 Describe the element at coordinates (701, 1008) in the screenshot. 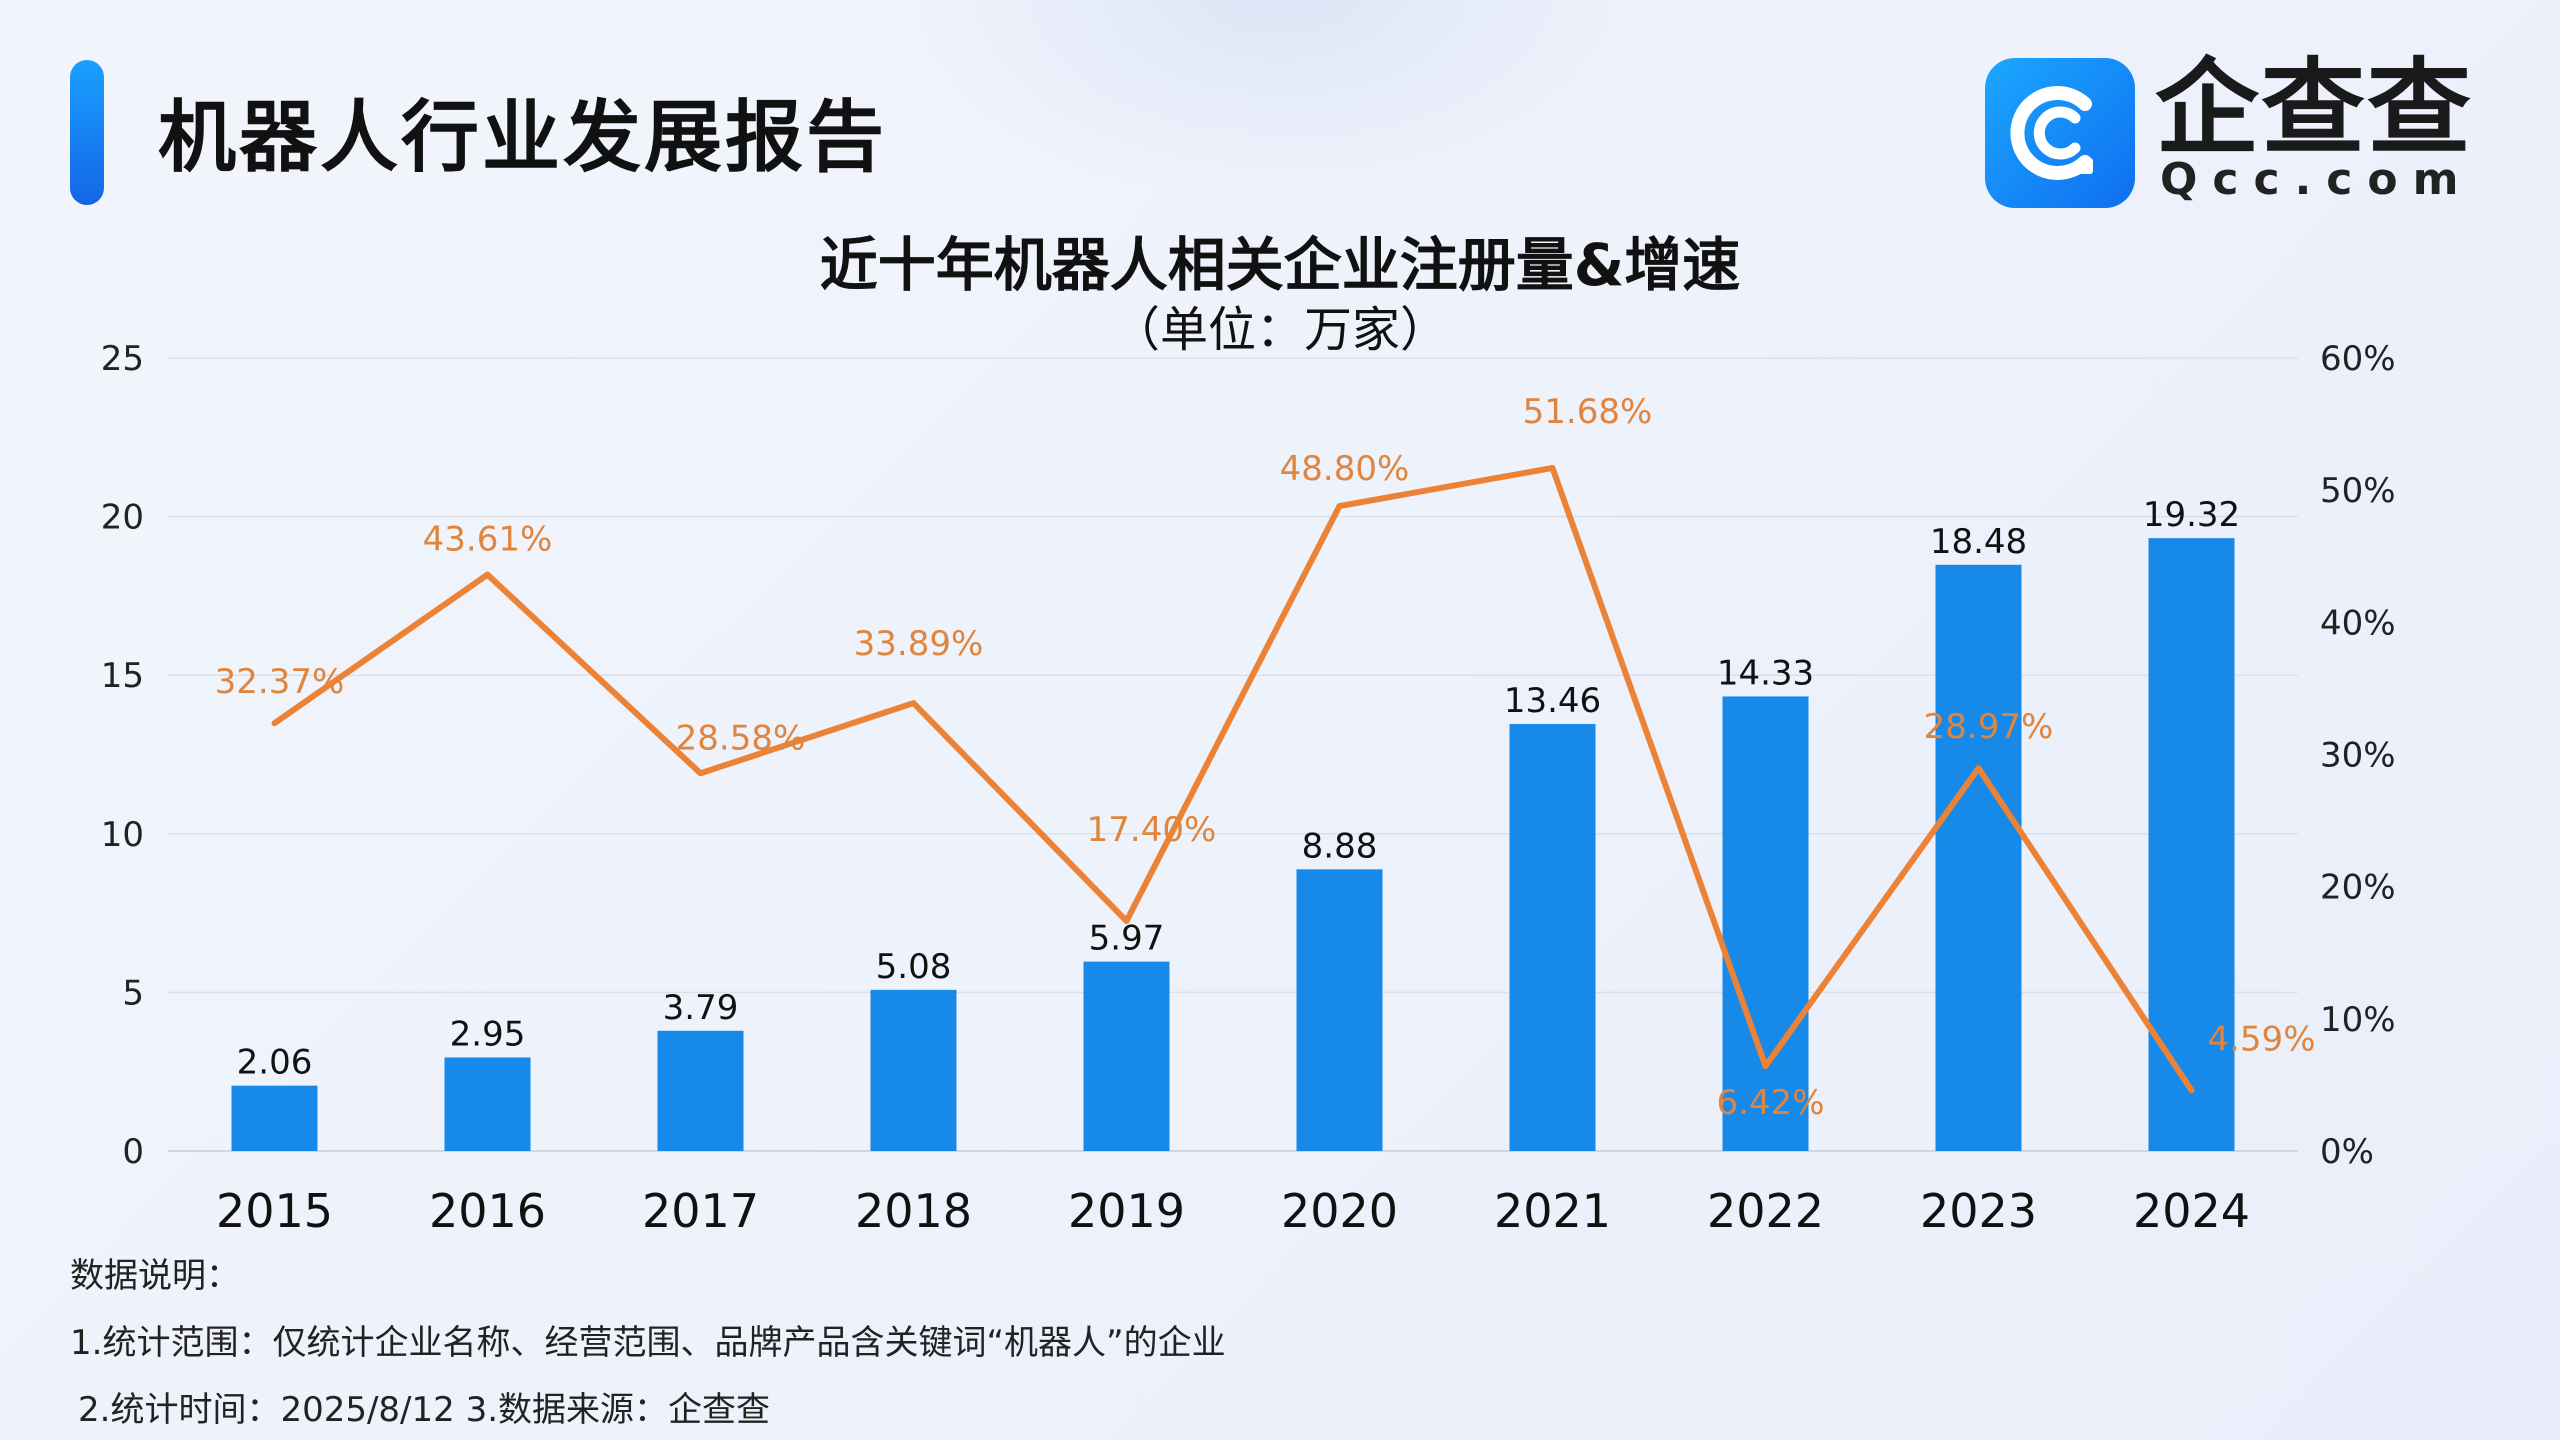

I see `bar-value-label: 3.79` at that location.